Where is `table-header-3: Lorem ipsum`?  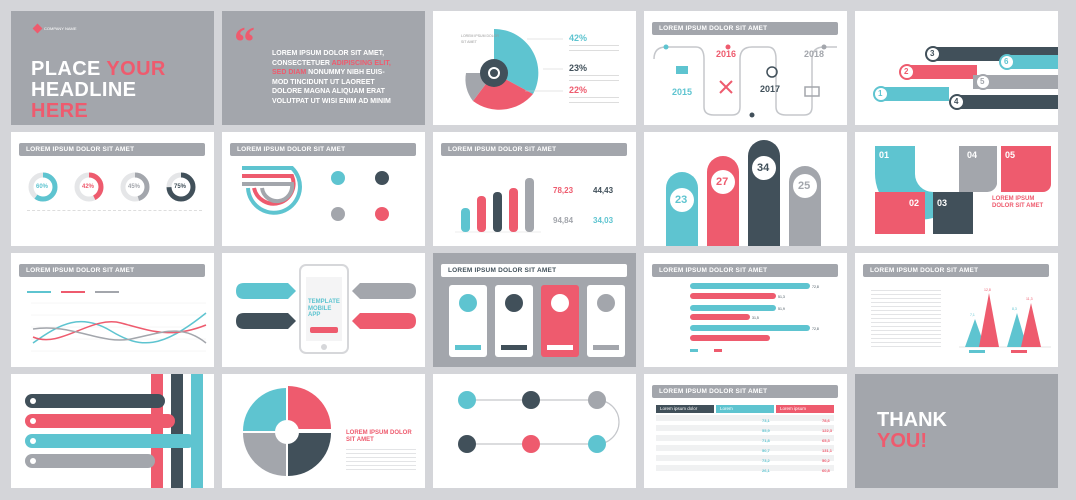
table-header-3: Lorem ipsum is located at coordinates (805, 409).